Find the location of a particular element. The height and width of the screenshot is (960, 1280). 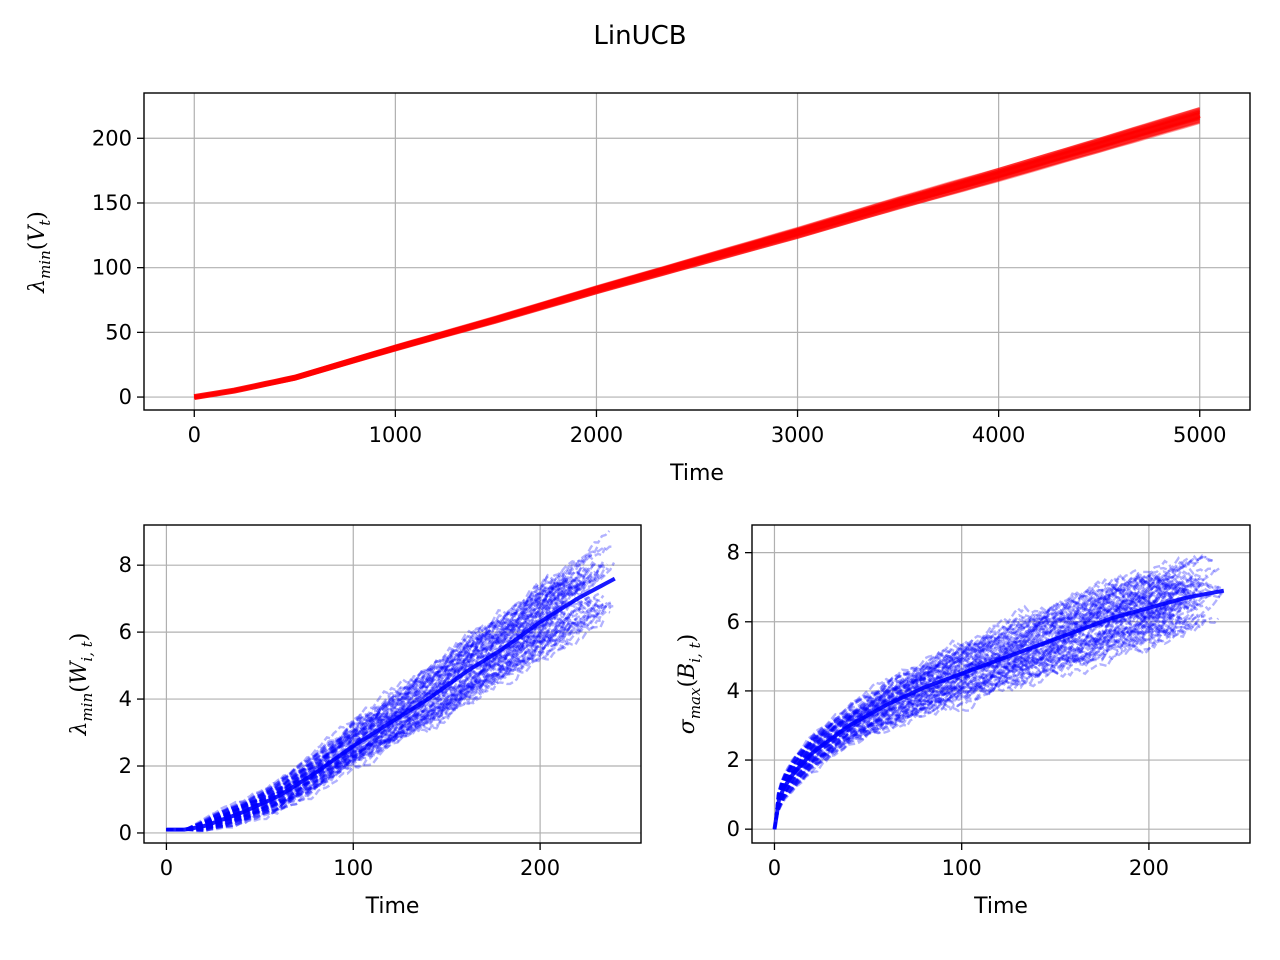

y-tick-label: 150 is located at coordinates (112, 203).